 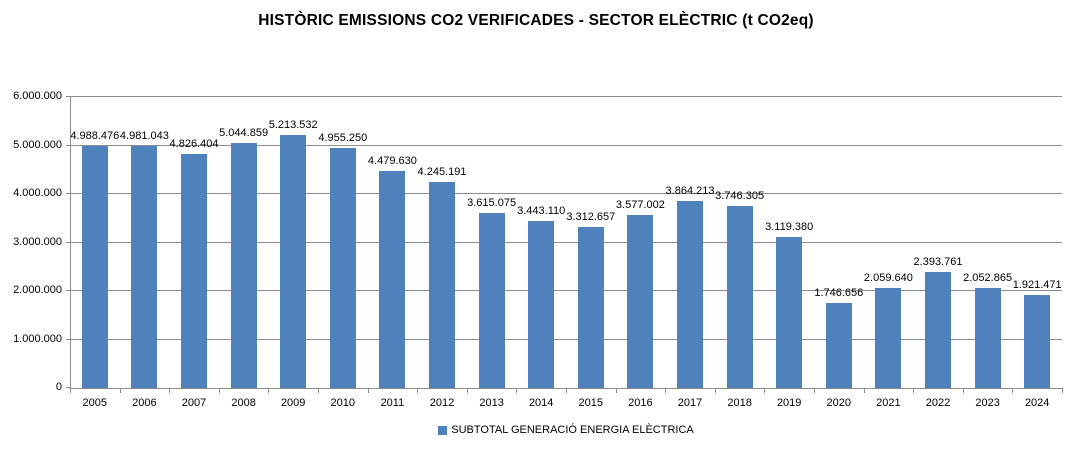 I want to click on value-label-2006: 4.981.043, so click(x=144, y=136).